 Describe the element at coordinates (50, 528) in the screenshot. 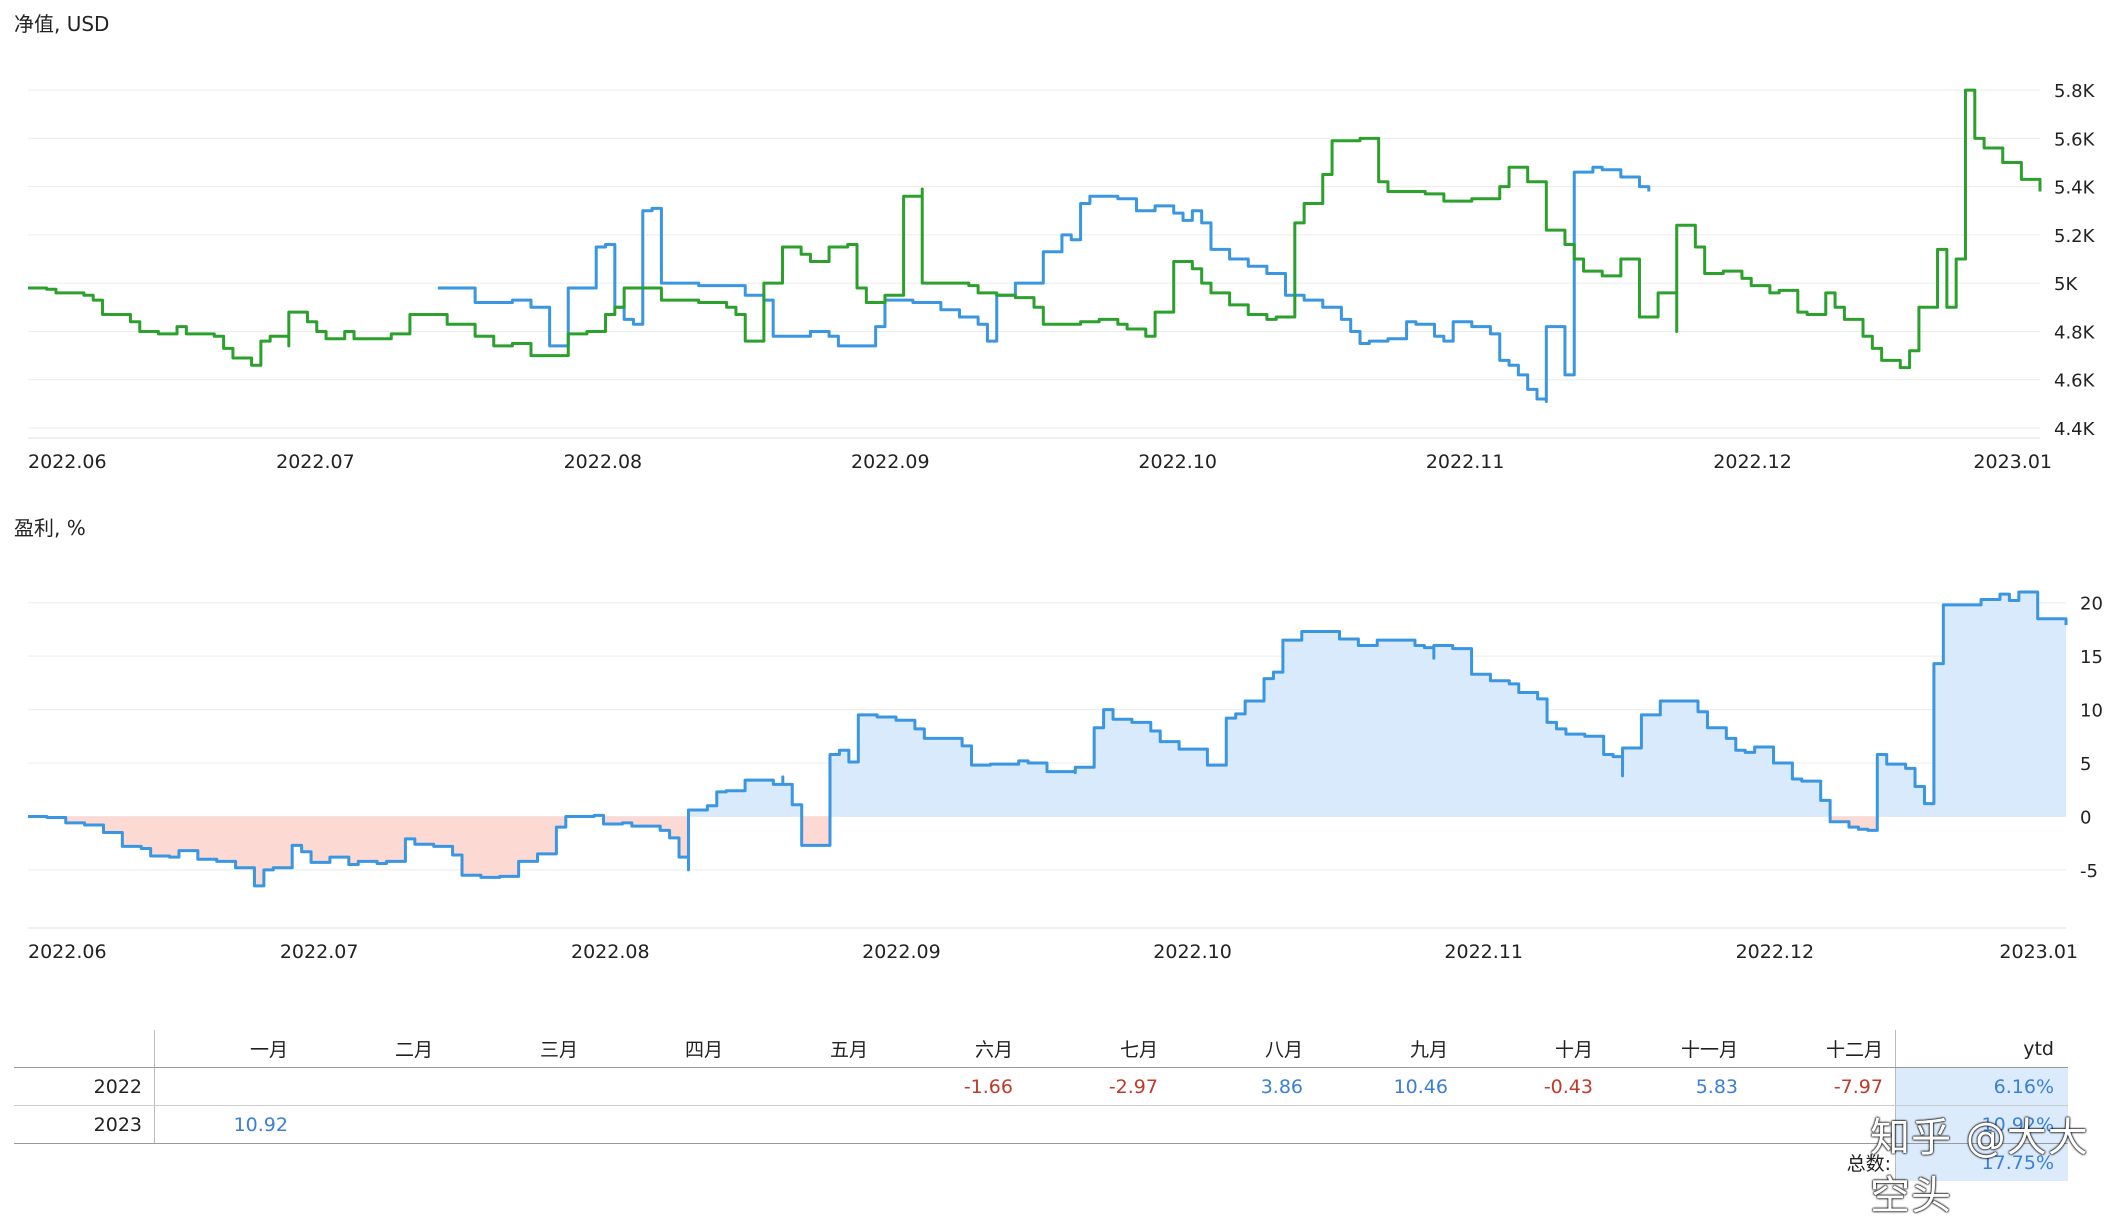

I see `profit-chart-title: 盈利, %` at that location.